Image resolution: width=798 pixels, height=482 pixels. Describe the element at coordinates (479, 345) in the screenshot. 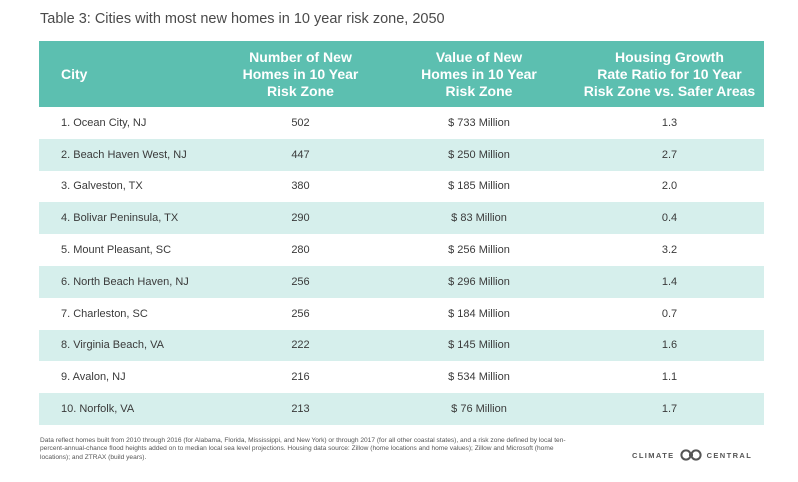

I see `cell-value: $ 145 Million` at that location.